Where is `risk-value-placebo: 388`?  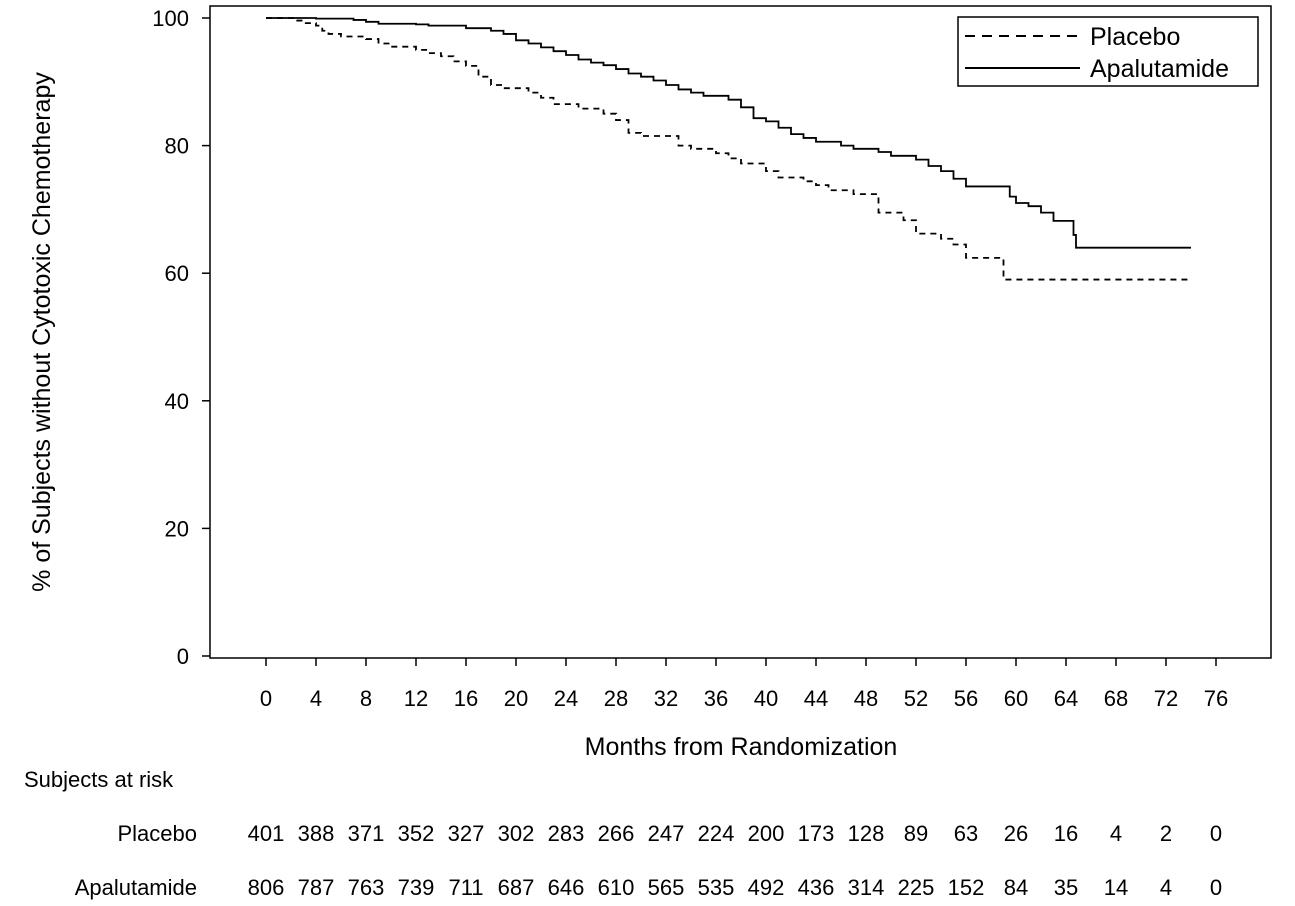
risk-value-placebo: 388 is located at coordinates (316, 833).